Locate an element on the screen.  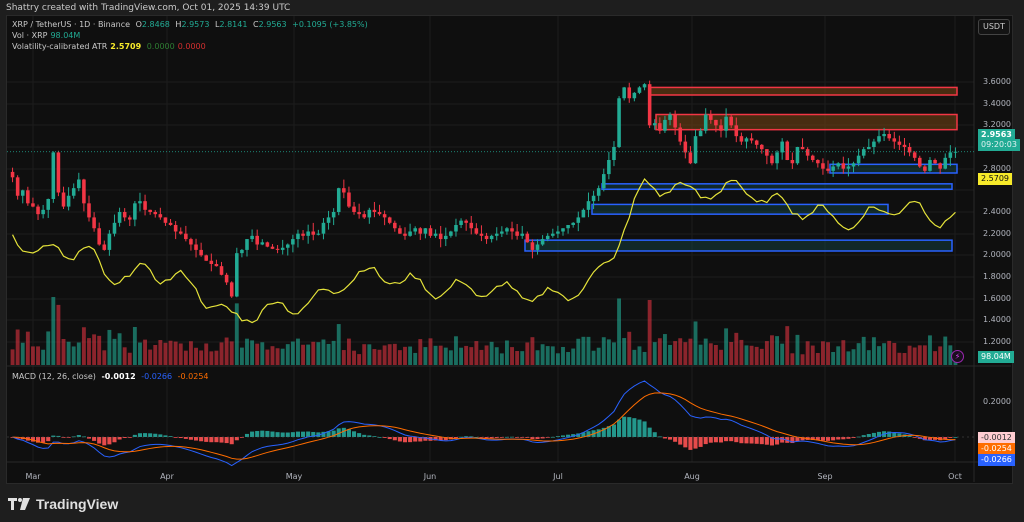
signal-line-value: -0.0254 is located at coordinates (193, 376).